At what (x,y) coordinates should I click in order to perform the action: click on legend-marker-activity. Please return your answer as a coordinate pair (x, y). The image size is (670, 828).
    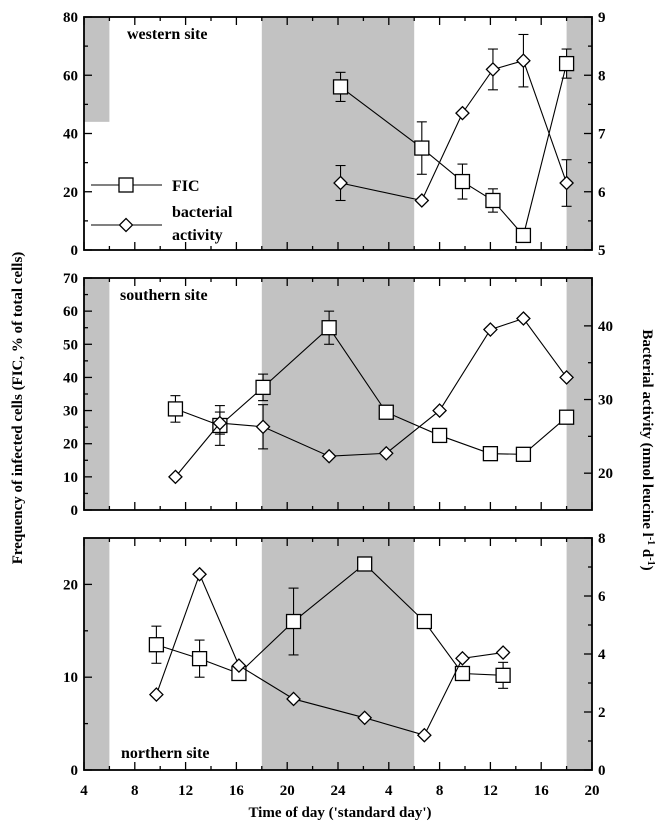
    Looking at the image, I should click on (126, 225).